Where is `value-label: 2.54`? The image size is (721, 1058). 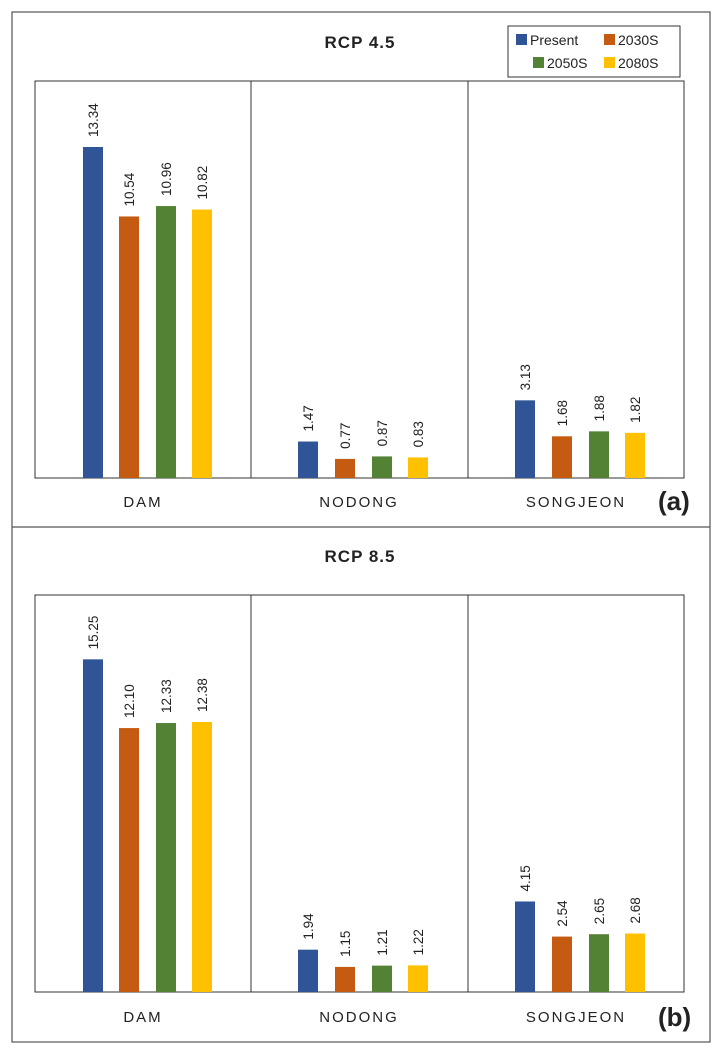 value-label: 2.54 is located at coordinates (562, 913).